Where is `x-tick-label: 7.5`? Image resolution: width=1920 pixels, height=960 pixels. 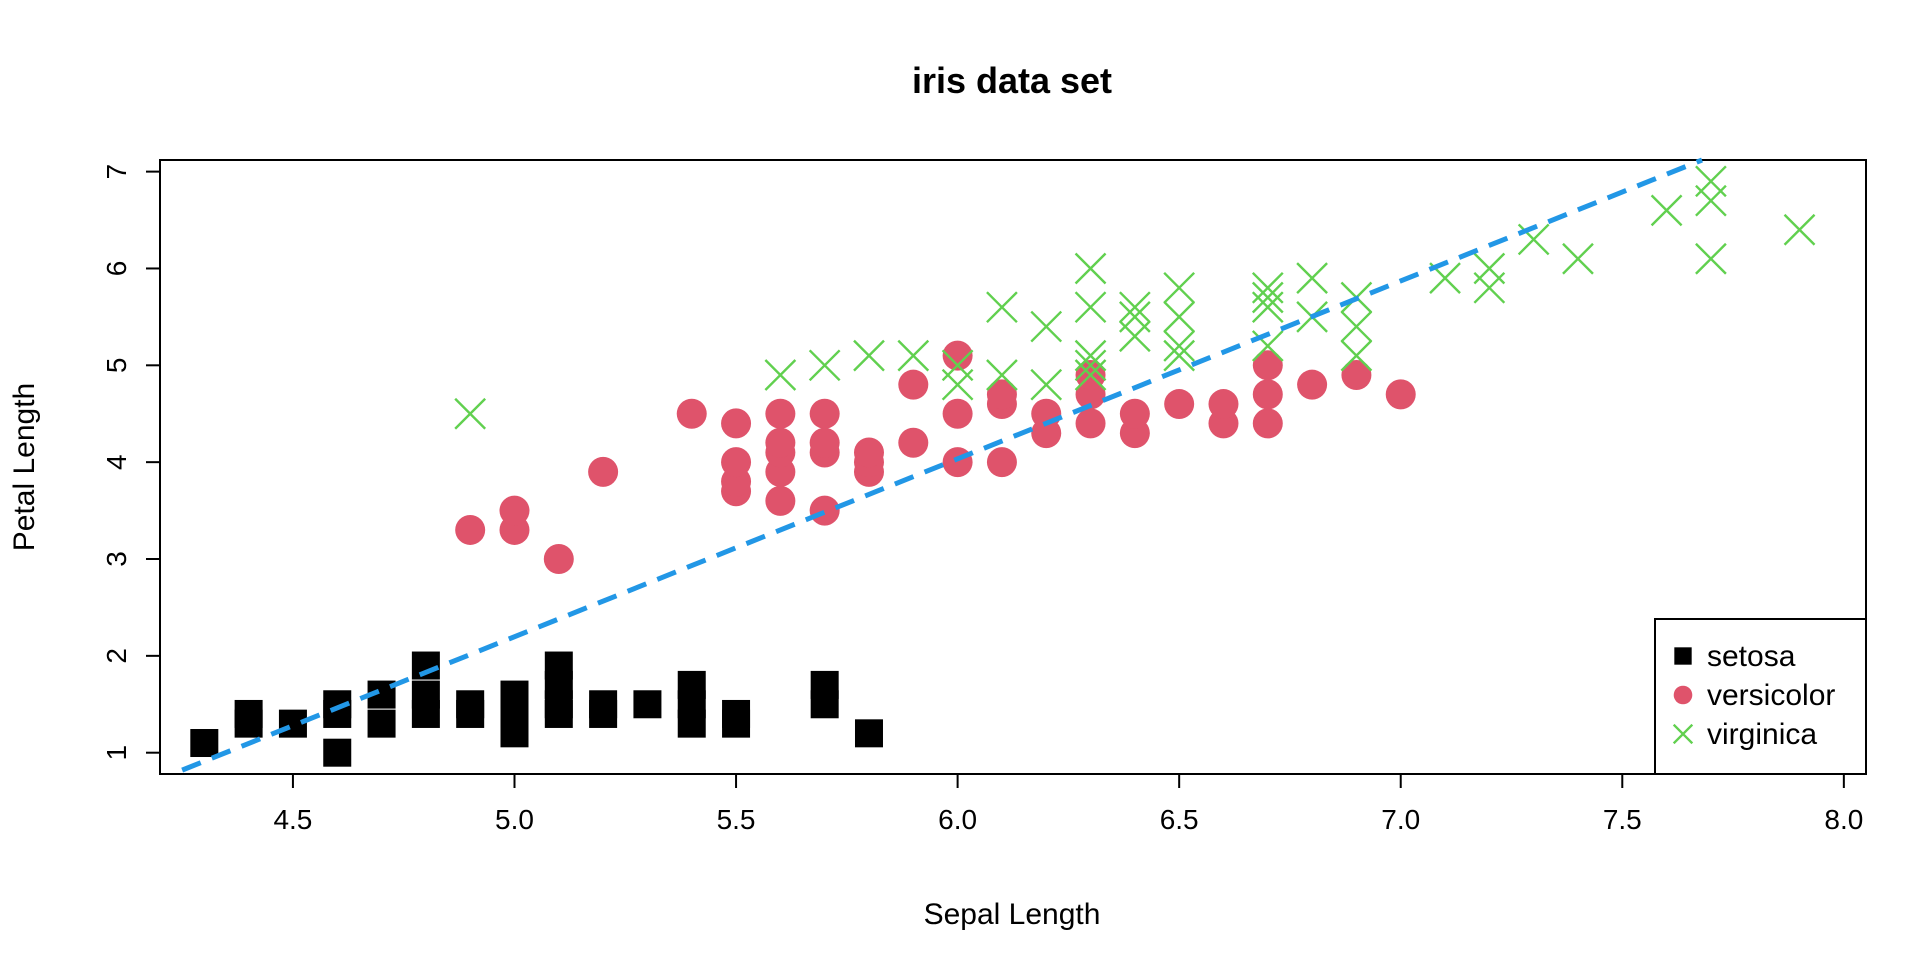
x-tick-label: 7.5 is located at coordinates (1622, 819).